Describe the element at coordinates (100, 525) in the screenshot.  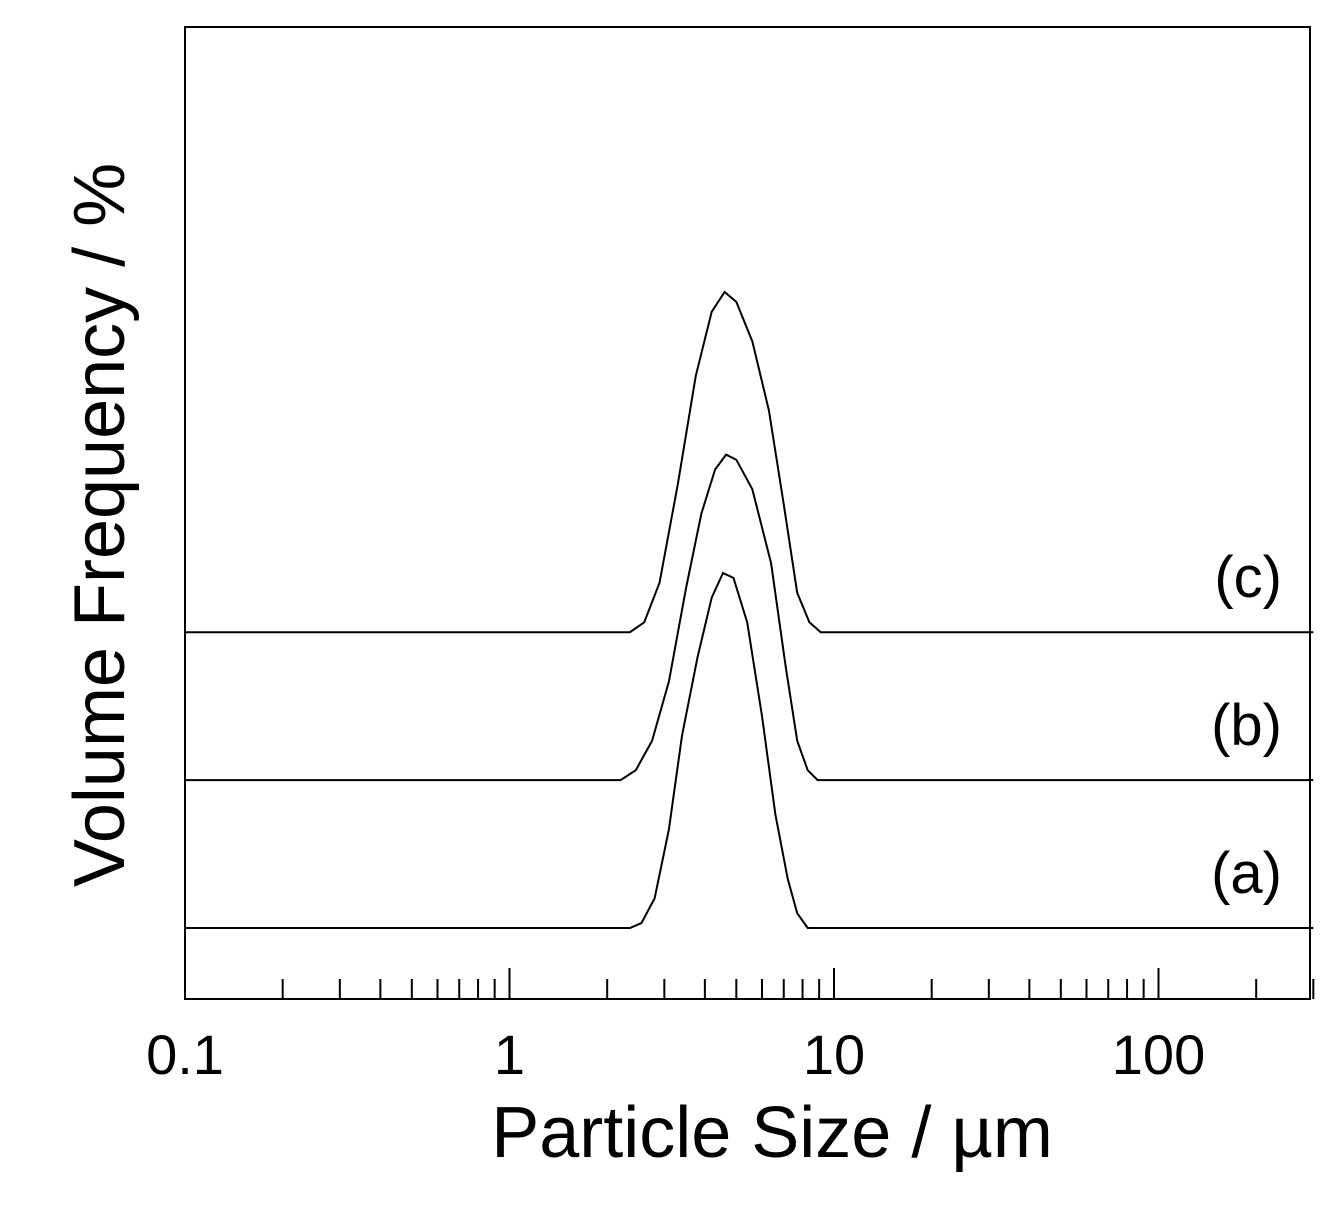
I see `y-axis-label: Volume Frequency / %` at that location.